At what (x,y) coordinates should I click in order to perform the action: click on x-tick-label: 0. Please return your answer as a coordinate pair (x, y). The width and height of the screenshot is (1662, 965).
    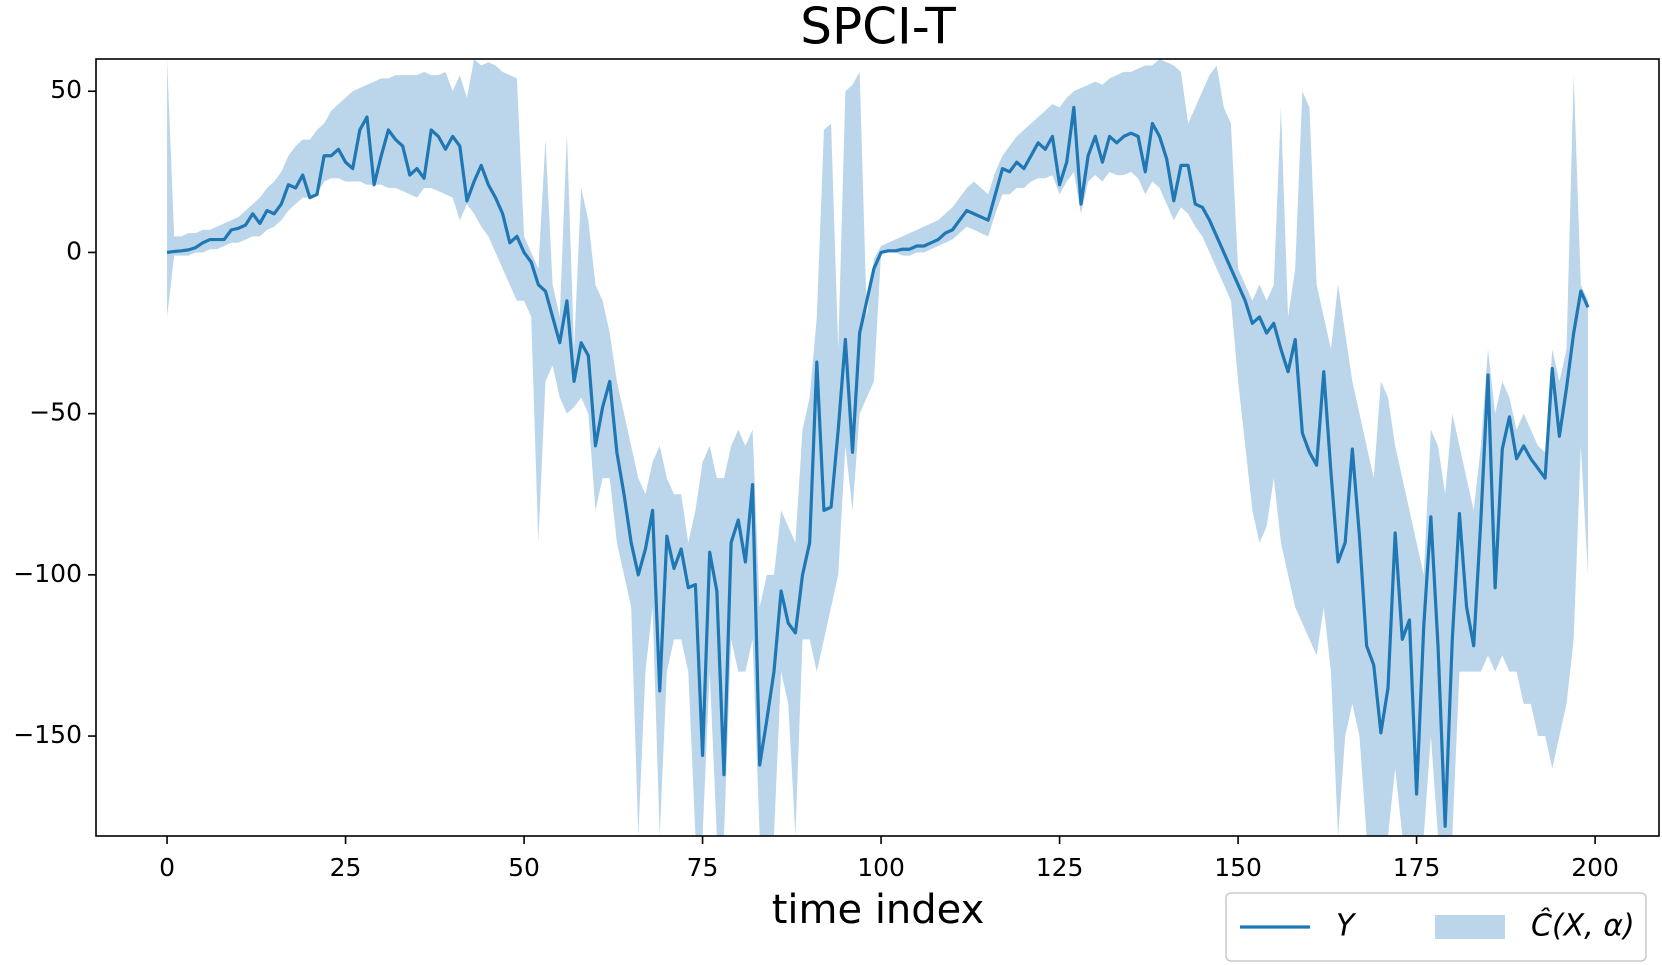
    Looking at the image, I should click on (167, 867).